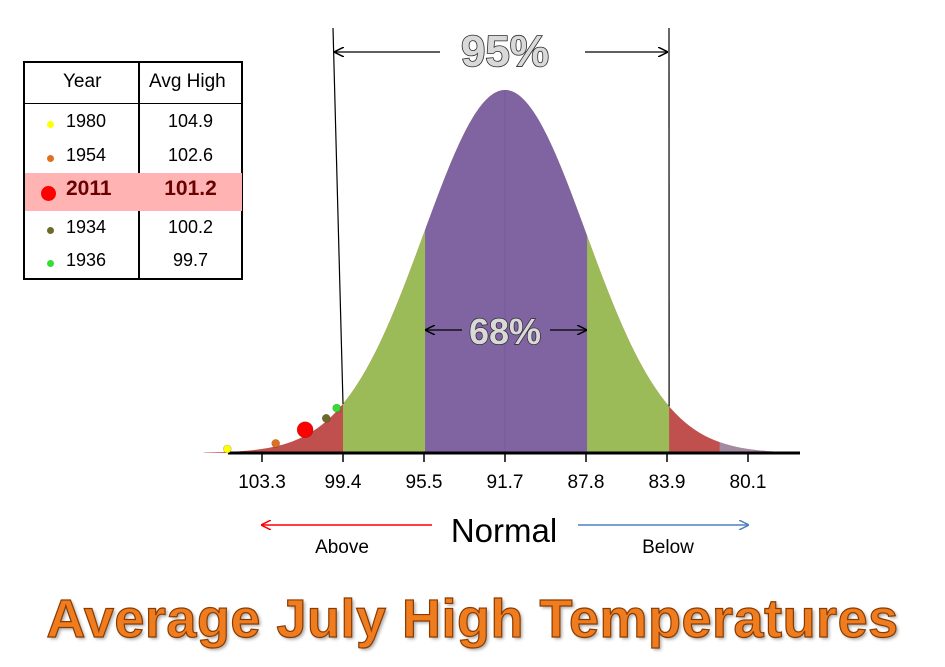 This screenshot has width=945, height=667. I want to click on row-avg-high: 102.6, so click(190, 155).